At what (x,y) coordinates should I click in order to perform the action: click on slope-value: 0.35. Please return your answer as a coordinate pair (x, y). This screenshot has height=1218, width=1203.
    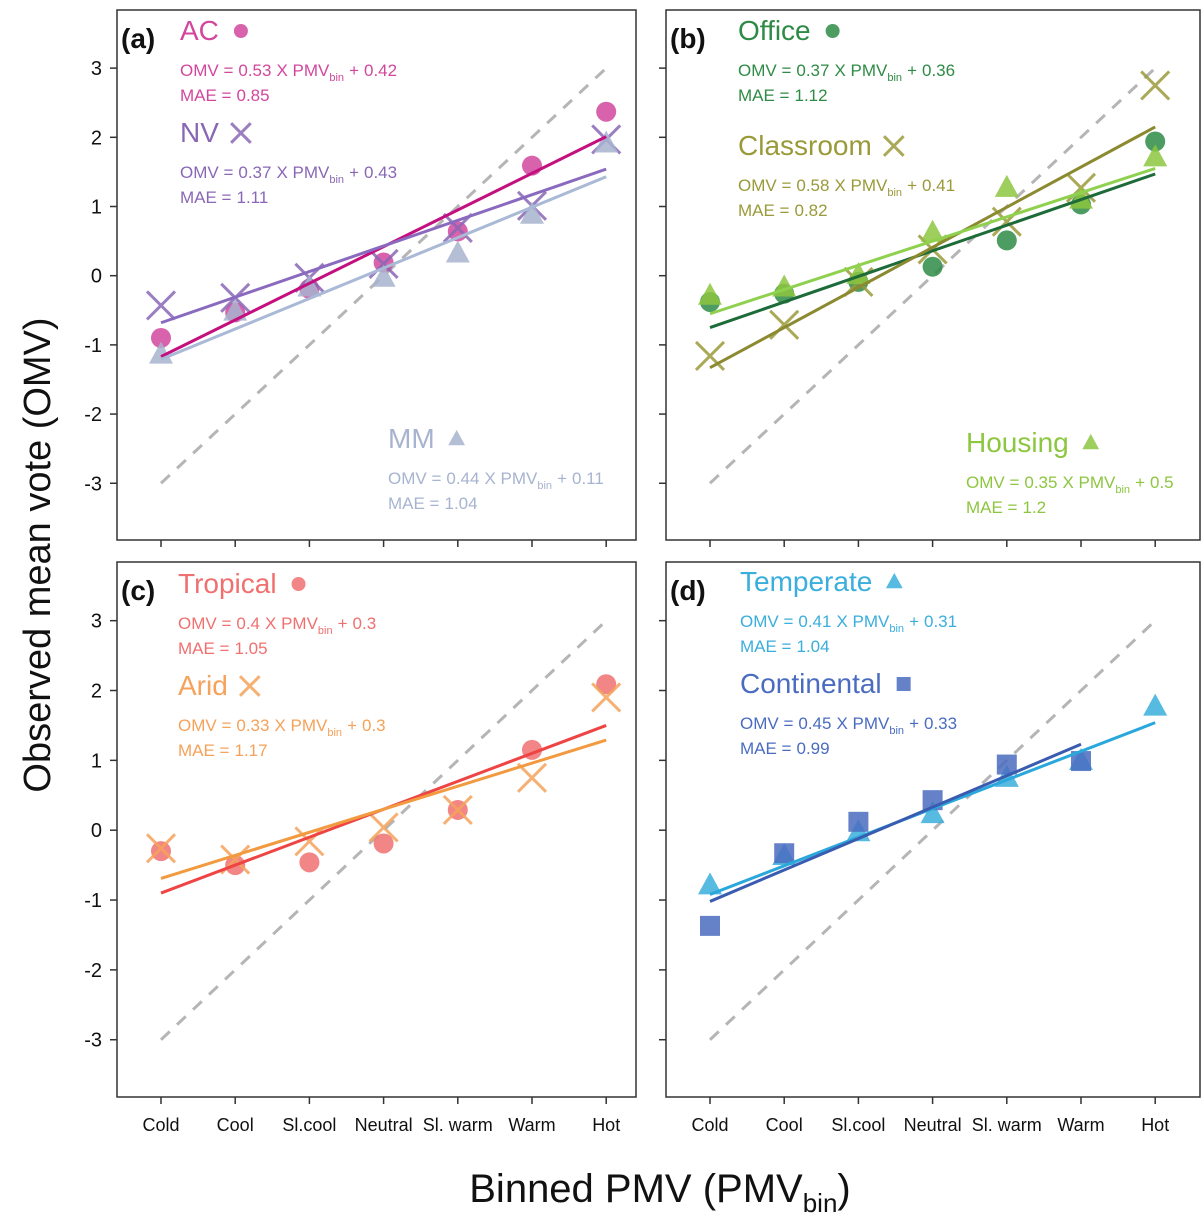
    Looking at the image, I should click on (1040, 482).